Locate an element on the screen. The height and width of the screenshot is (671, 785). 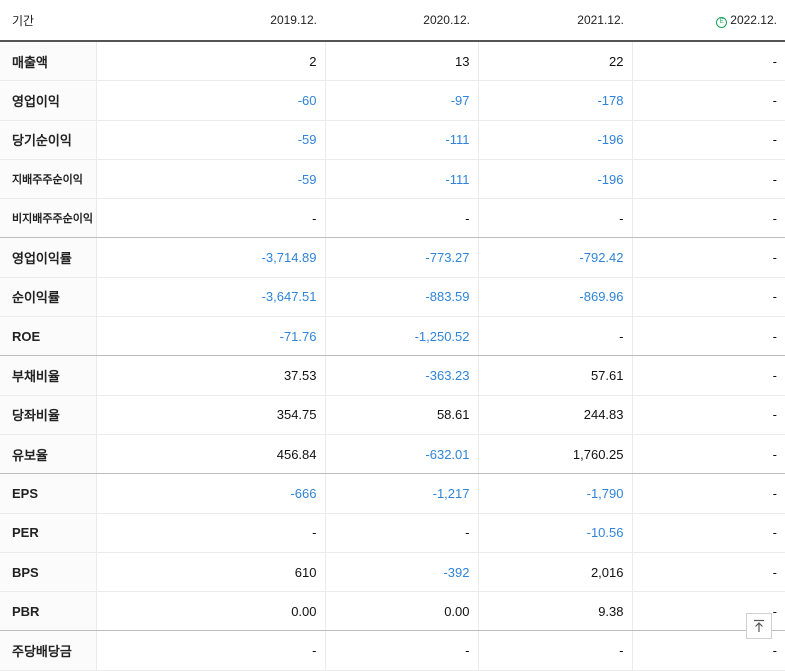
row-label: 유보율 is located at coordinates (48, 454).